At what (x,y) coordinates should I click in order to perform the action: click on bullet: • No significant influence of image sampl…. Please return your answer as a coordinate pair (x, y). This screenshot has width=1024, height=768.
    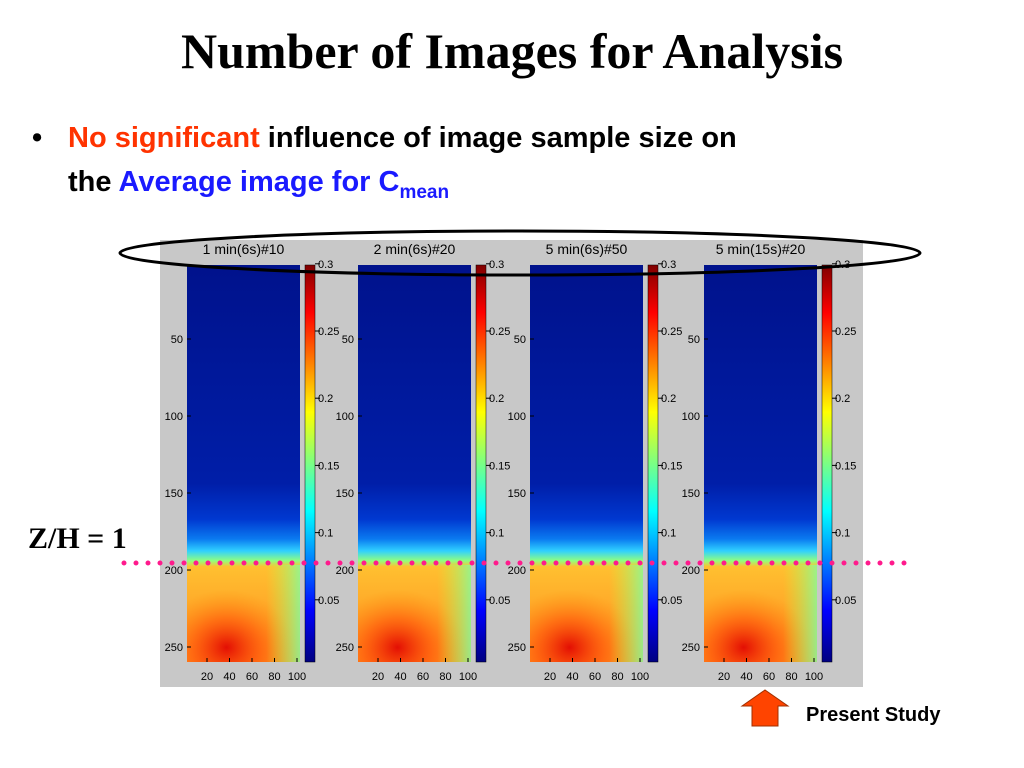
    Looking at the image, I should click on (384, 165).